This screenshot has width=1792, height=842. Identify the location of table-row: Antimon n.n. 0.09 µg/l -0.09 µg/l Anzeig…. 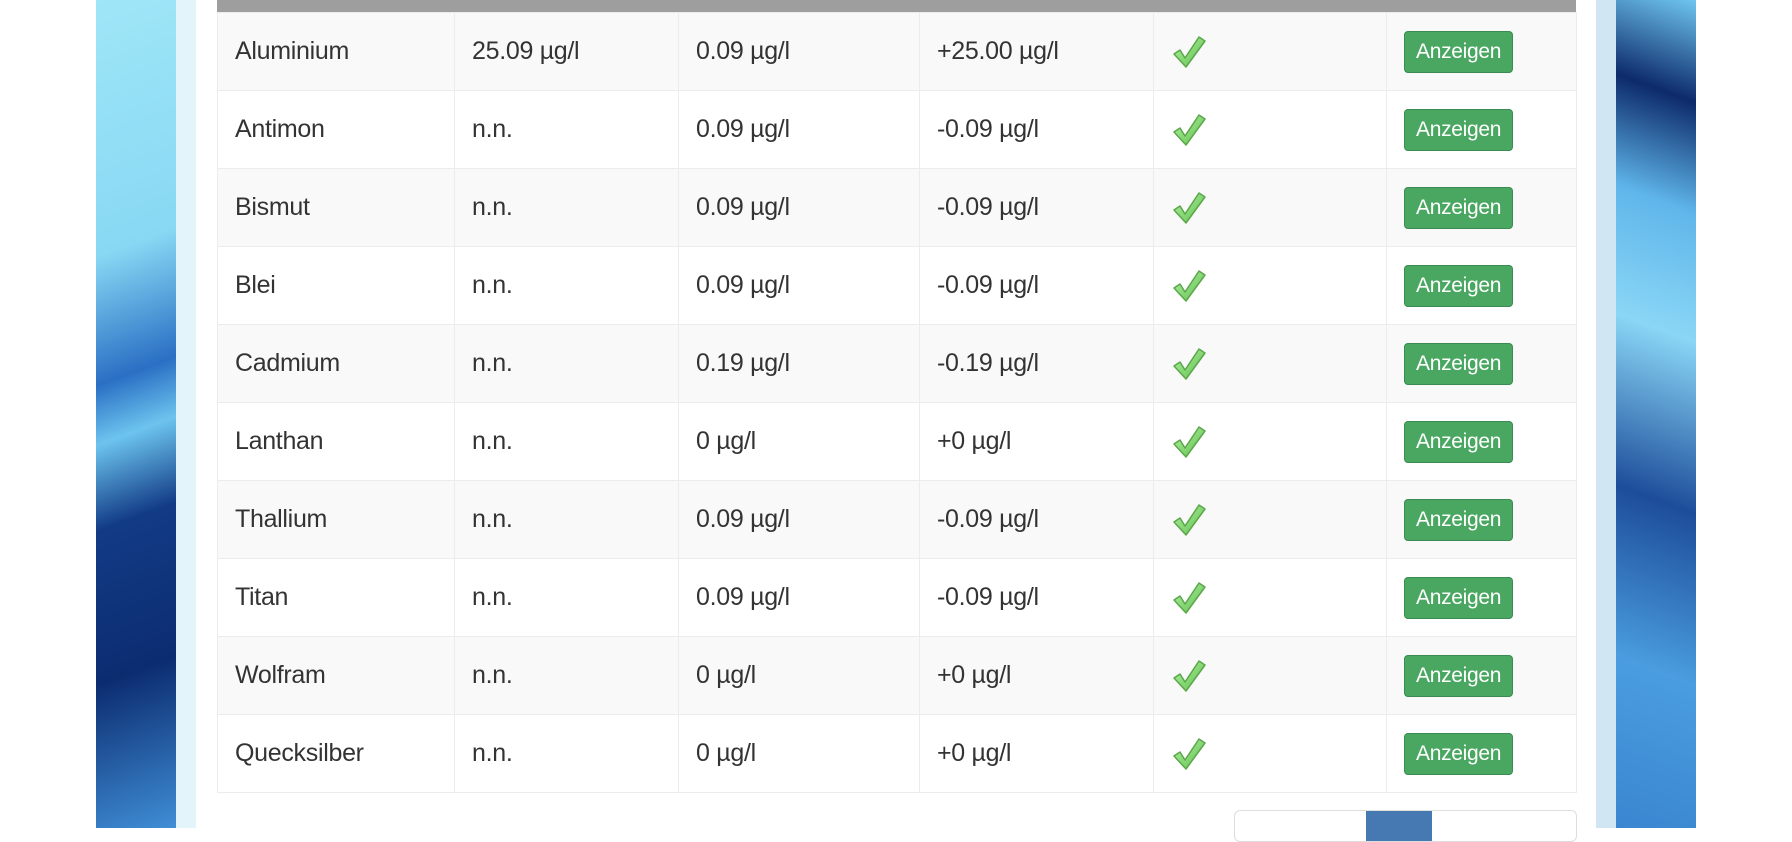
(897, 129).